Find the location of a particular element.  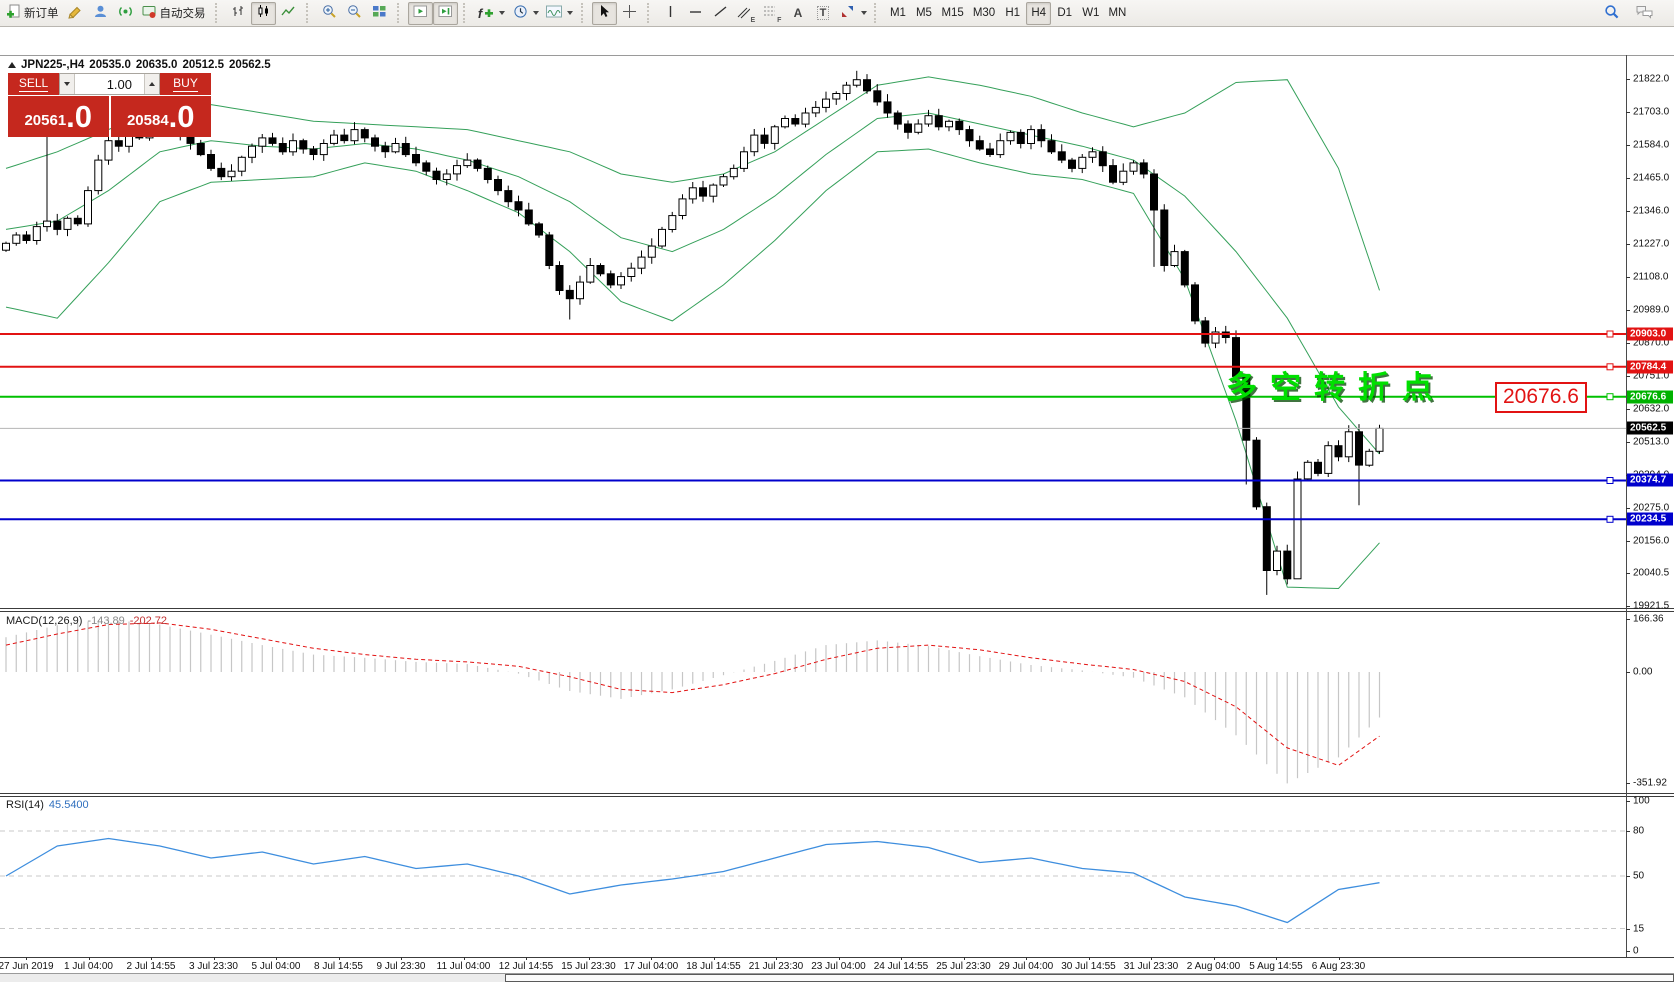

price-tick-label: 20513.0 is located at coordinates (1651, 442).